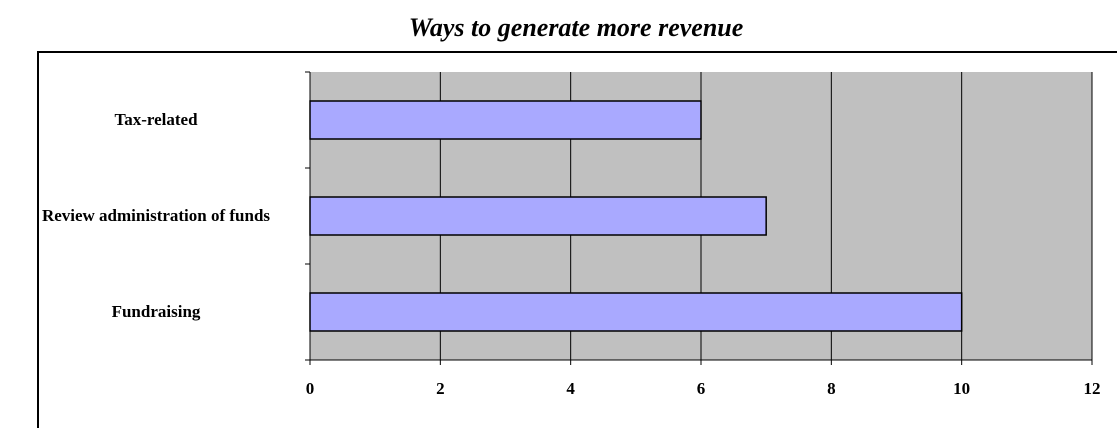 The height and width of the screenshot is (428, 1117). I want to click on x-tick-label: 2, so click(440, 388).